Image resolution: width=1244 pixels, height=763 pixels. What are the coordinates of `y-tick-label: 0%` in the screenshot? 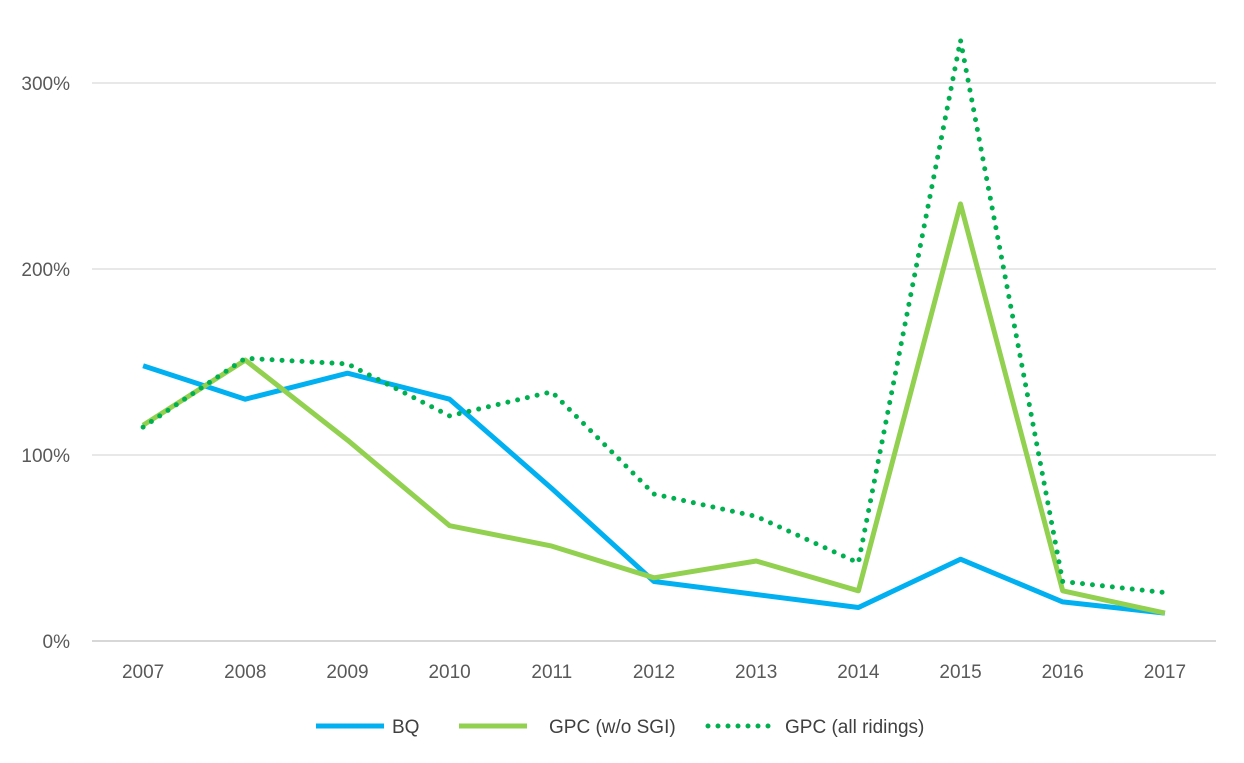 It's located at (57, 642).